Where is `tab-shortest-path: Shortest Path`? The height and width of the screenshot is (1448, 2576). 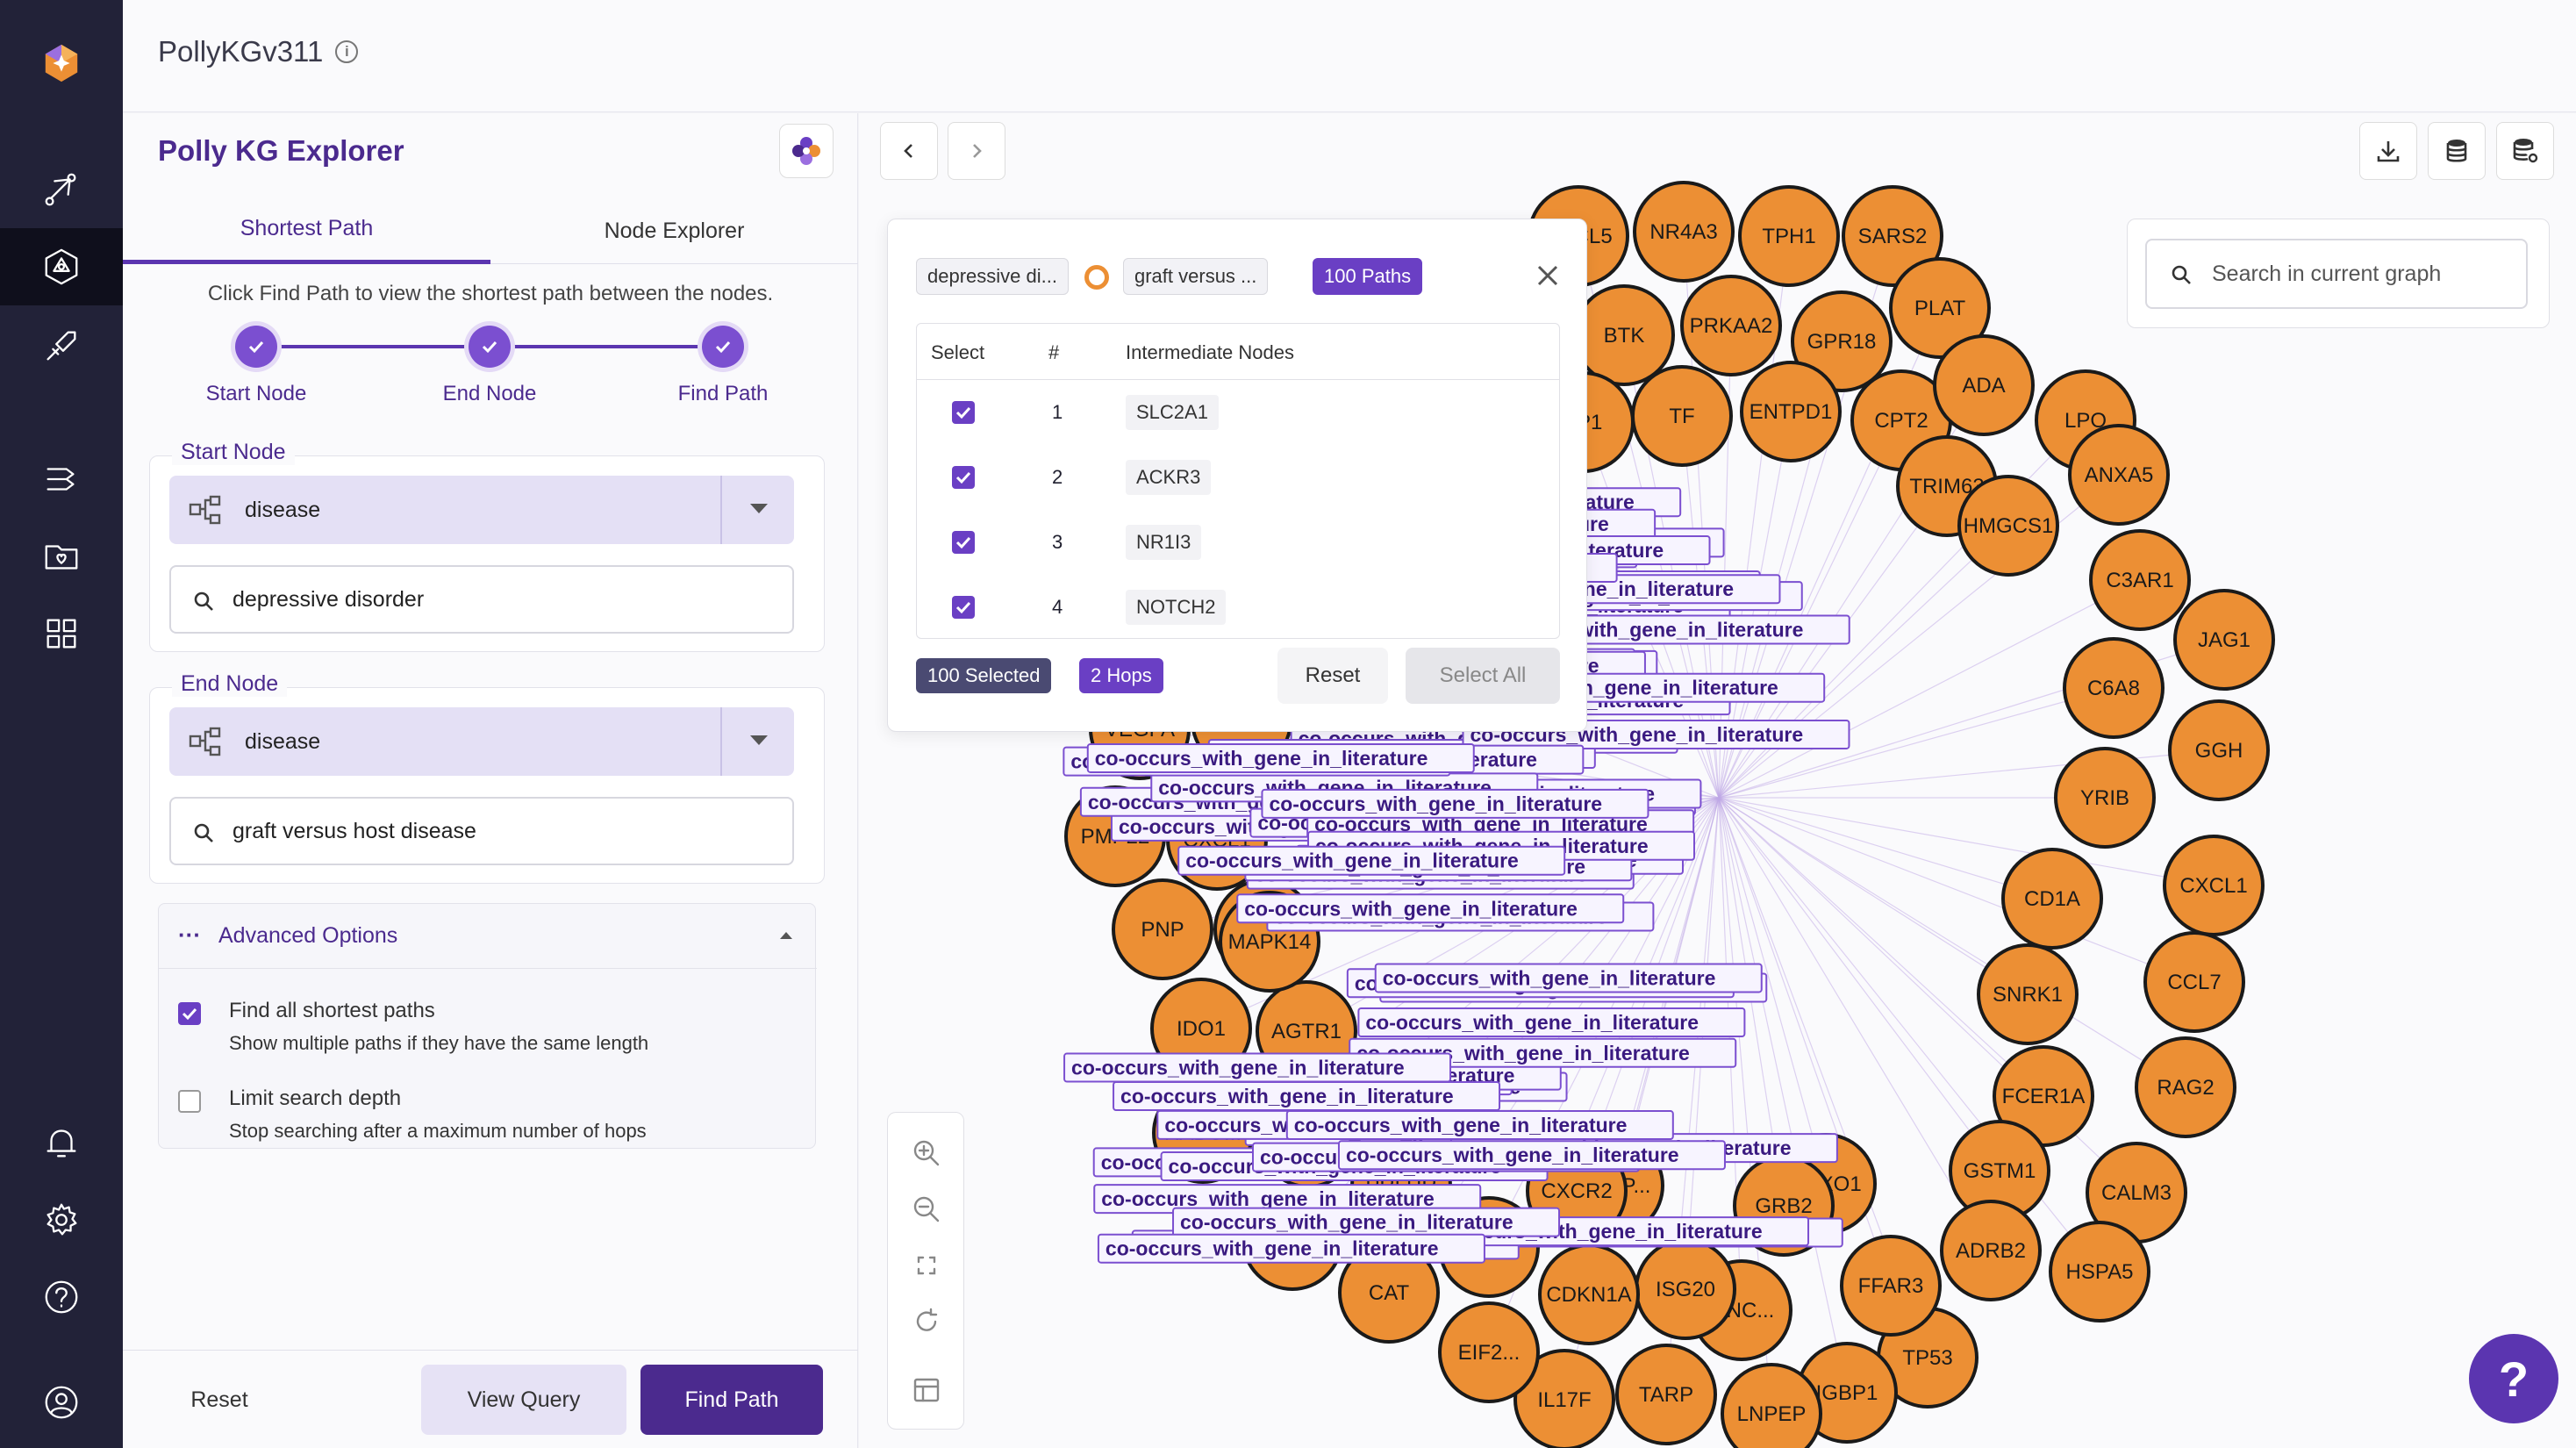 tab-shortest-path: Shortest Path is located at coordinates (306, 230).